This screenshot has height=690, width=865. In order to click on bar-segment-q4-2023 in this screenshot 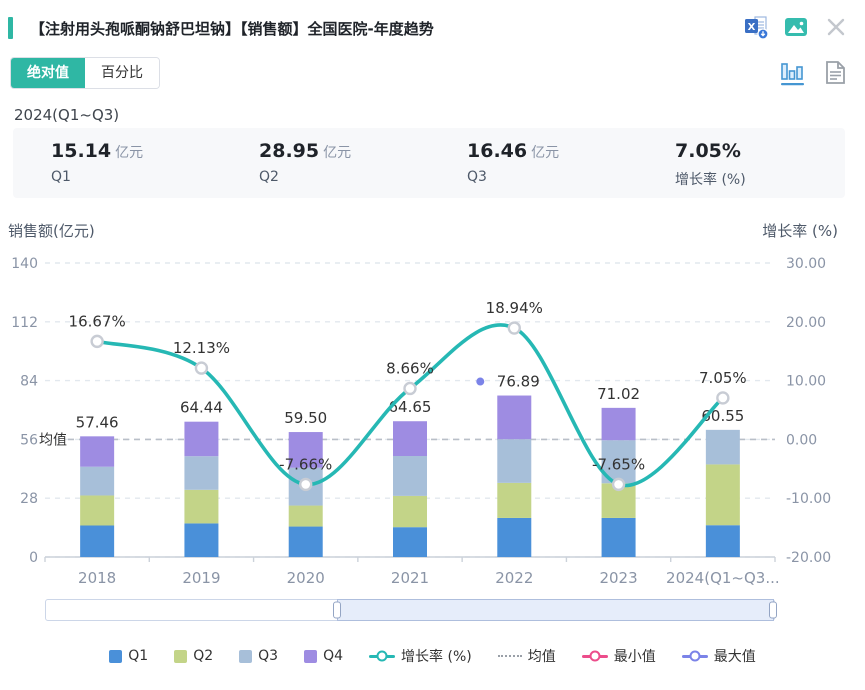, I will do `click(618, 424)`.